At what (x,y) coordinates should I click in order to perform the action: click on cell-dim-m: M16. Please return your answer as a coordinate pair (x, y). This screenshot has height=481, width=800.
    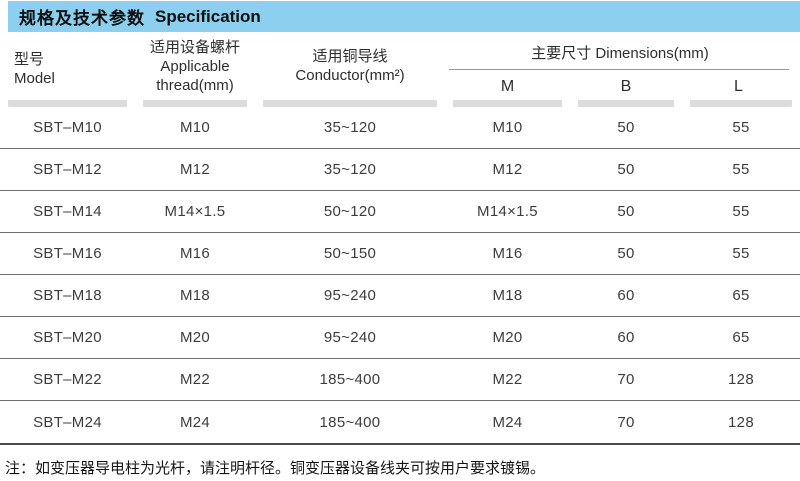
    Looking at the image, I should click on (507, 253).